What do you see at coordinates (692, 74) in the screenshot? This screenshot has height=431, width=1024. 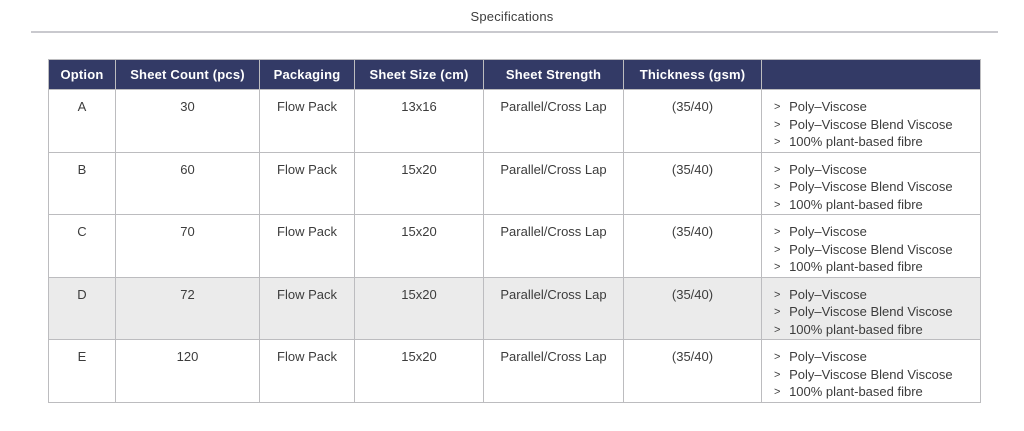 I see `header-thickness: Thickness (gsm)` at bounding box center [692, 74].